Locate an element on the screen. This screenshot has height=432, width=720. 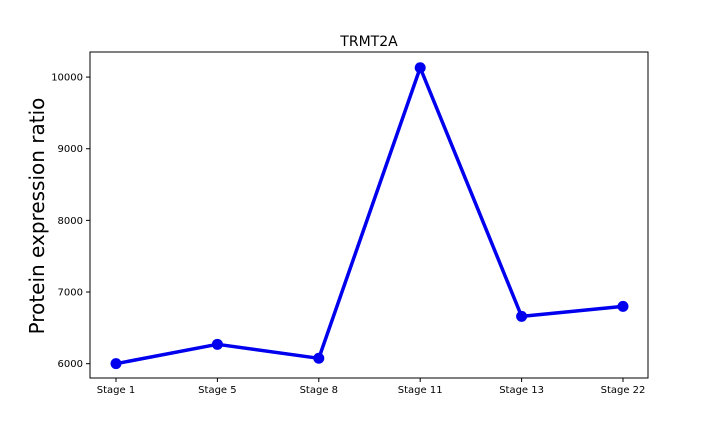
y-tick-label: 8000 is located at coordinates (70, 221).